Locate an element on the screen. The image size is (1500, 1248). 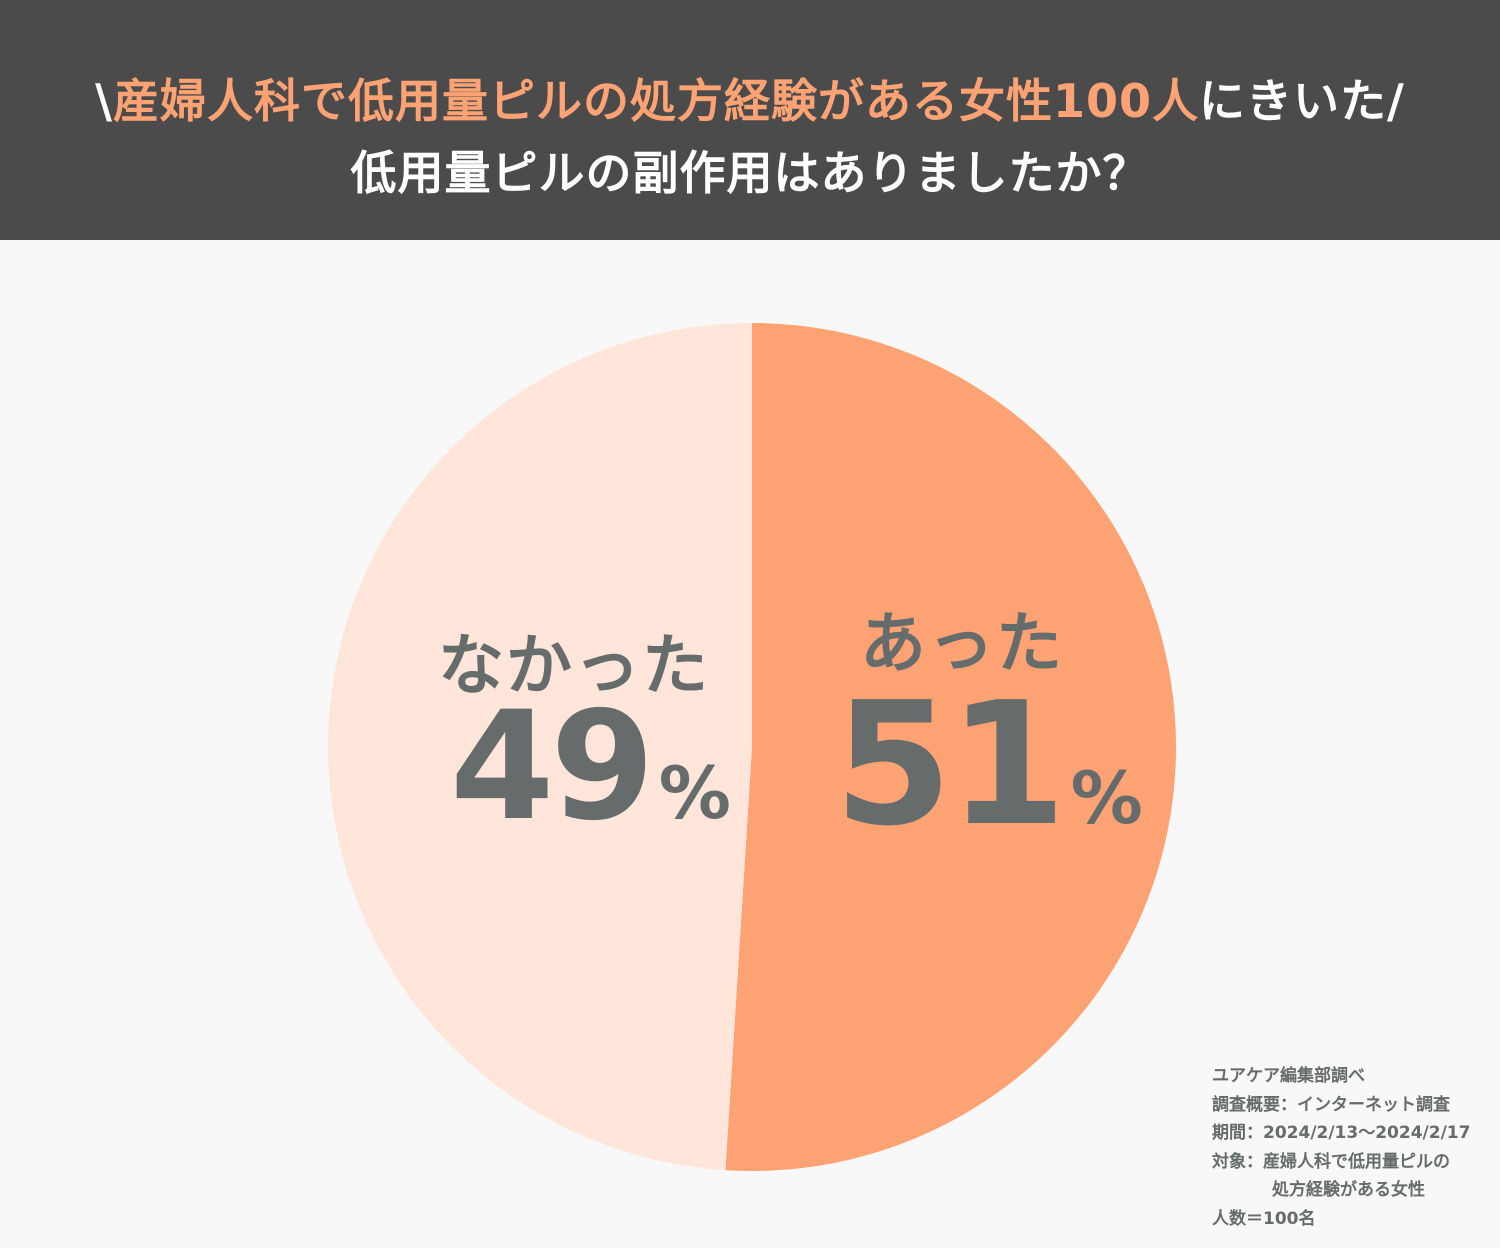
slice-percent-yes: 51% is located at coordinates (988, 765).